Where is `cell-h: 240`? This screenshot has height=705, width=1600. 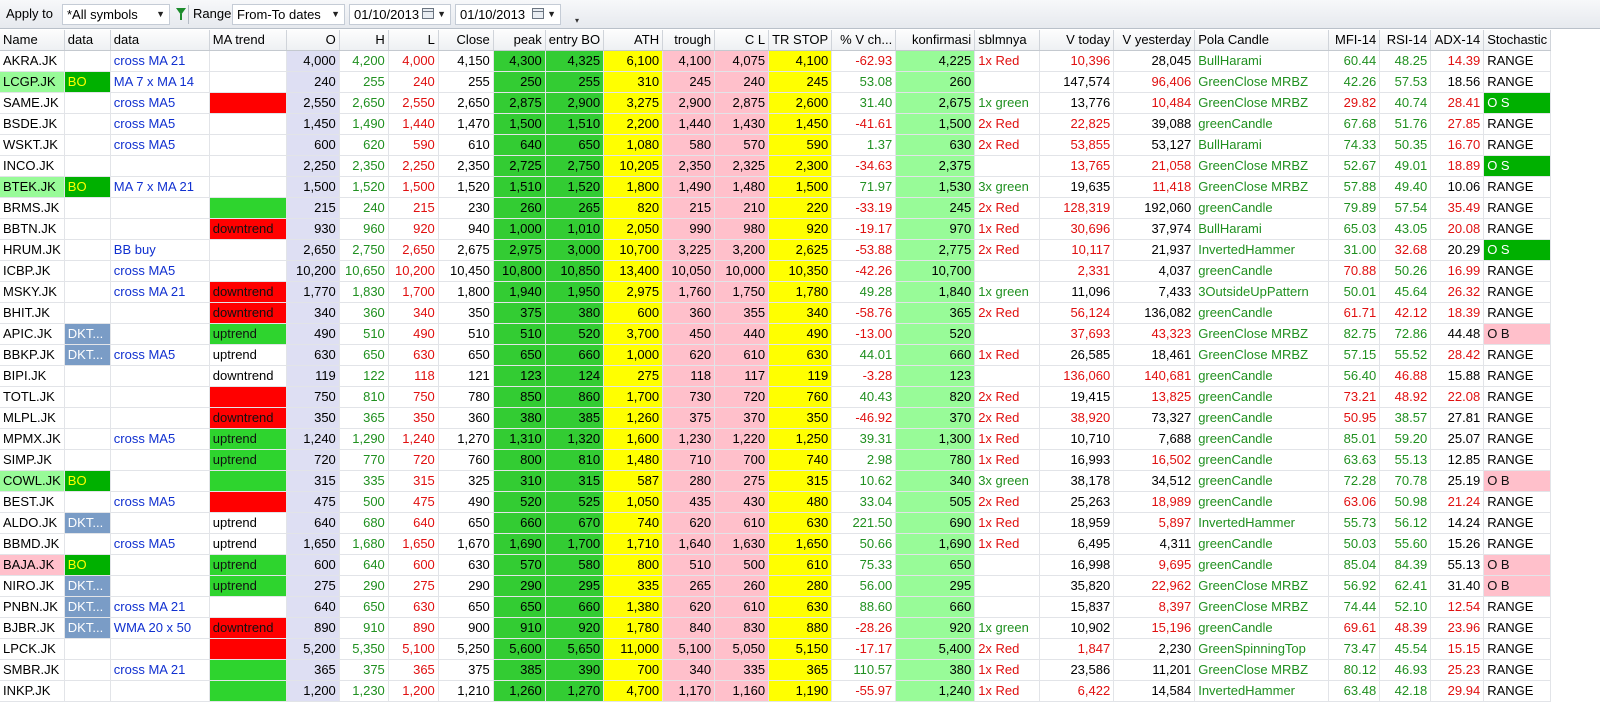 cell-h: 240 is located at coordinates (364, 208).